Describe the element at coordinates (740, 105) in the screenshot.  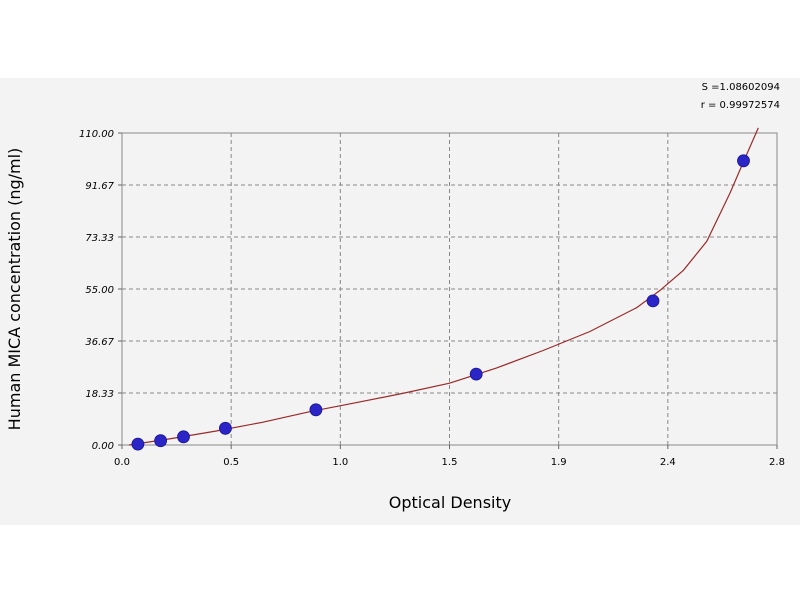
I see `stat-r: r = 0.99972574` at that location.